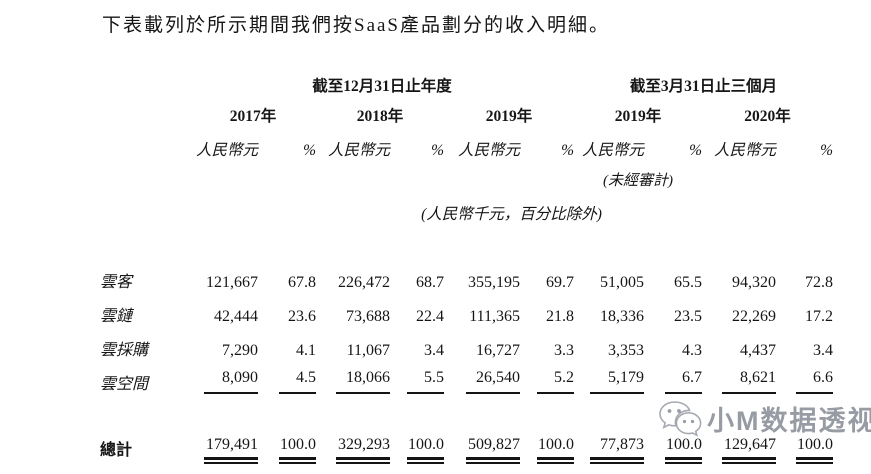 The width and height of the screenshot is (871, 474). I want to click on table-cell: 23.5, so click(688, 316).